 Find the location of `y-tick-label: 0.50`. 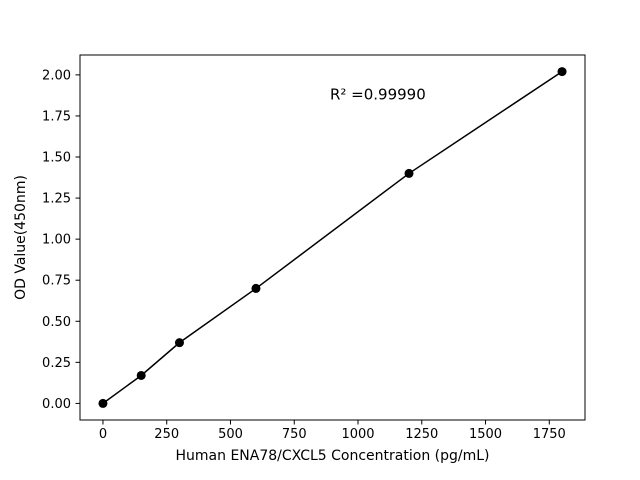

y-tick-label: 0.50 is located at coordinates (56, 322).